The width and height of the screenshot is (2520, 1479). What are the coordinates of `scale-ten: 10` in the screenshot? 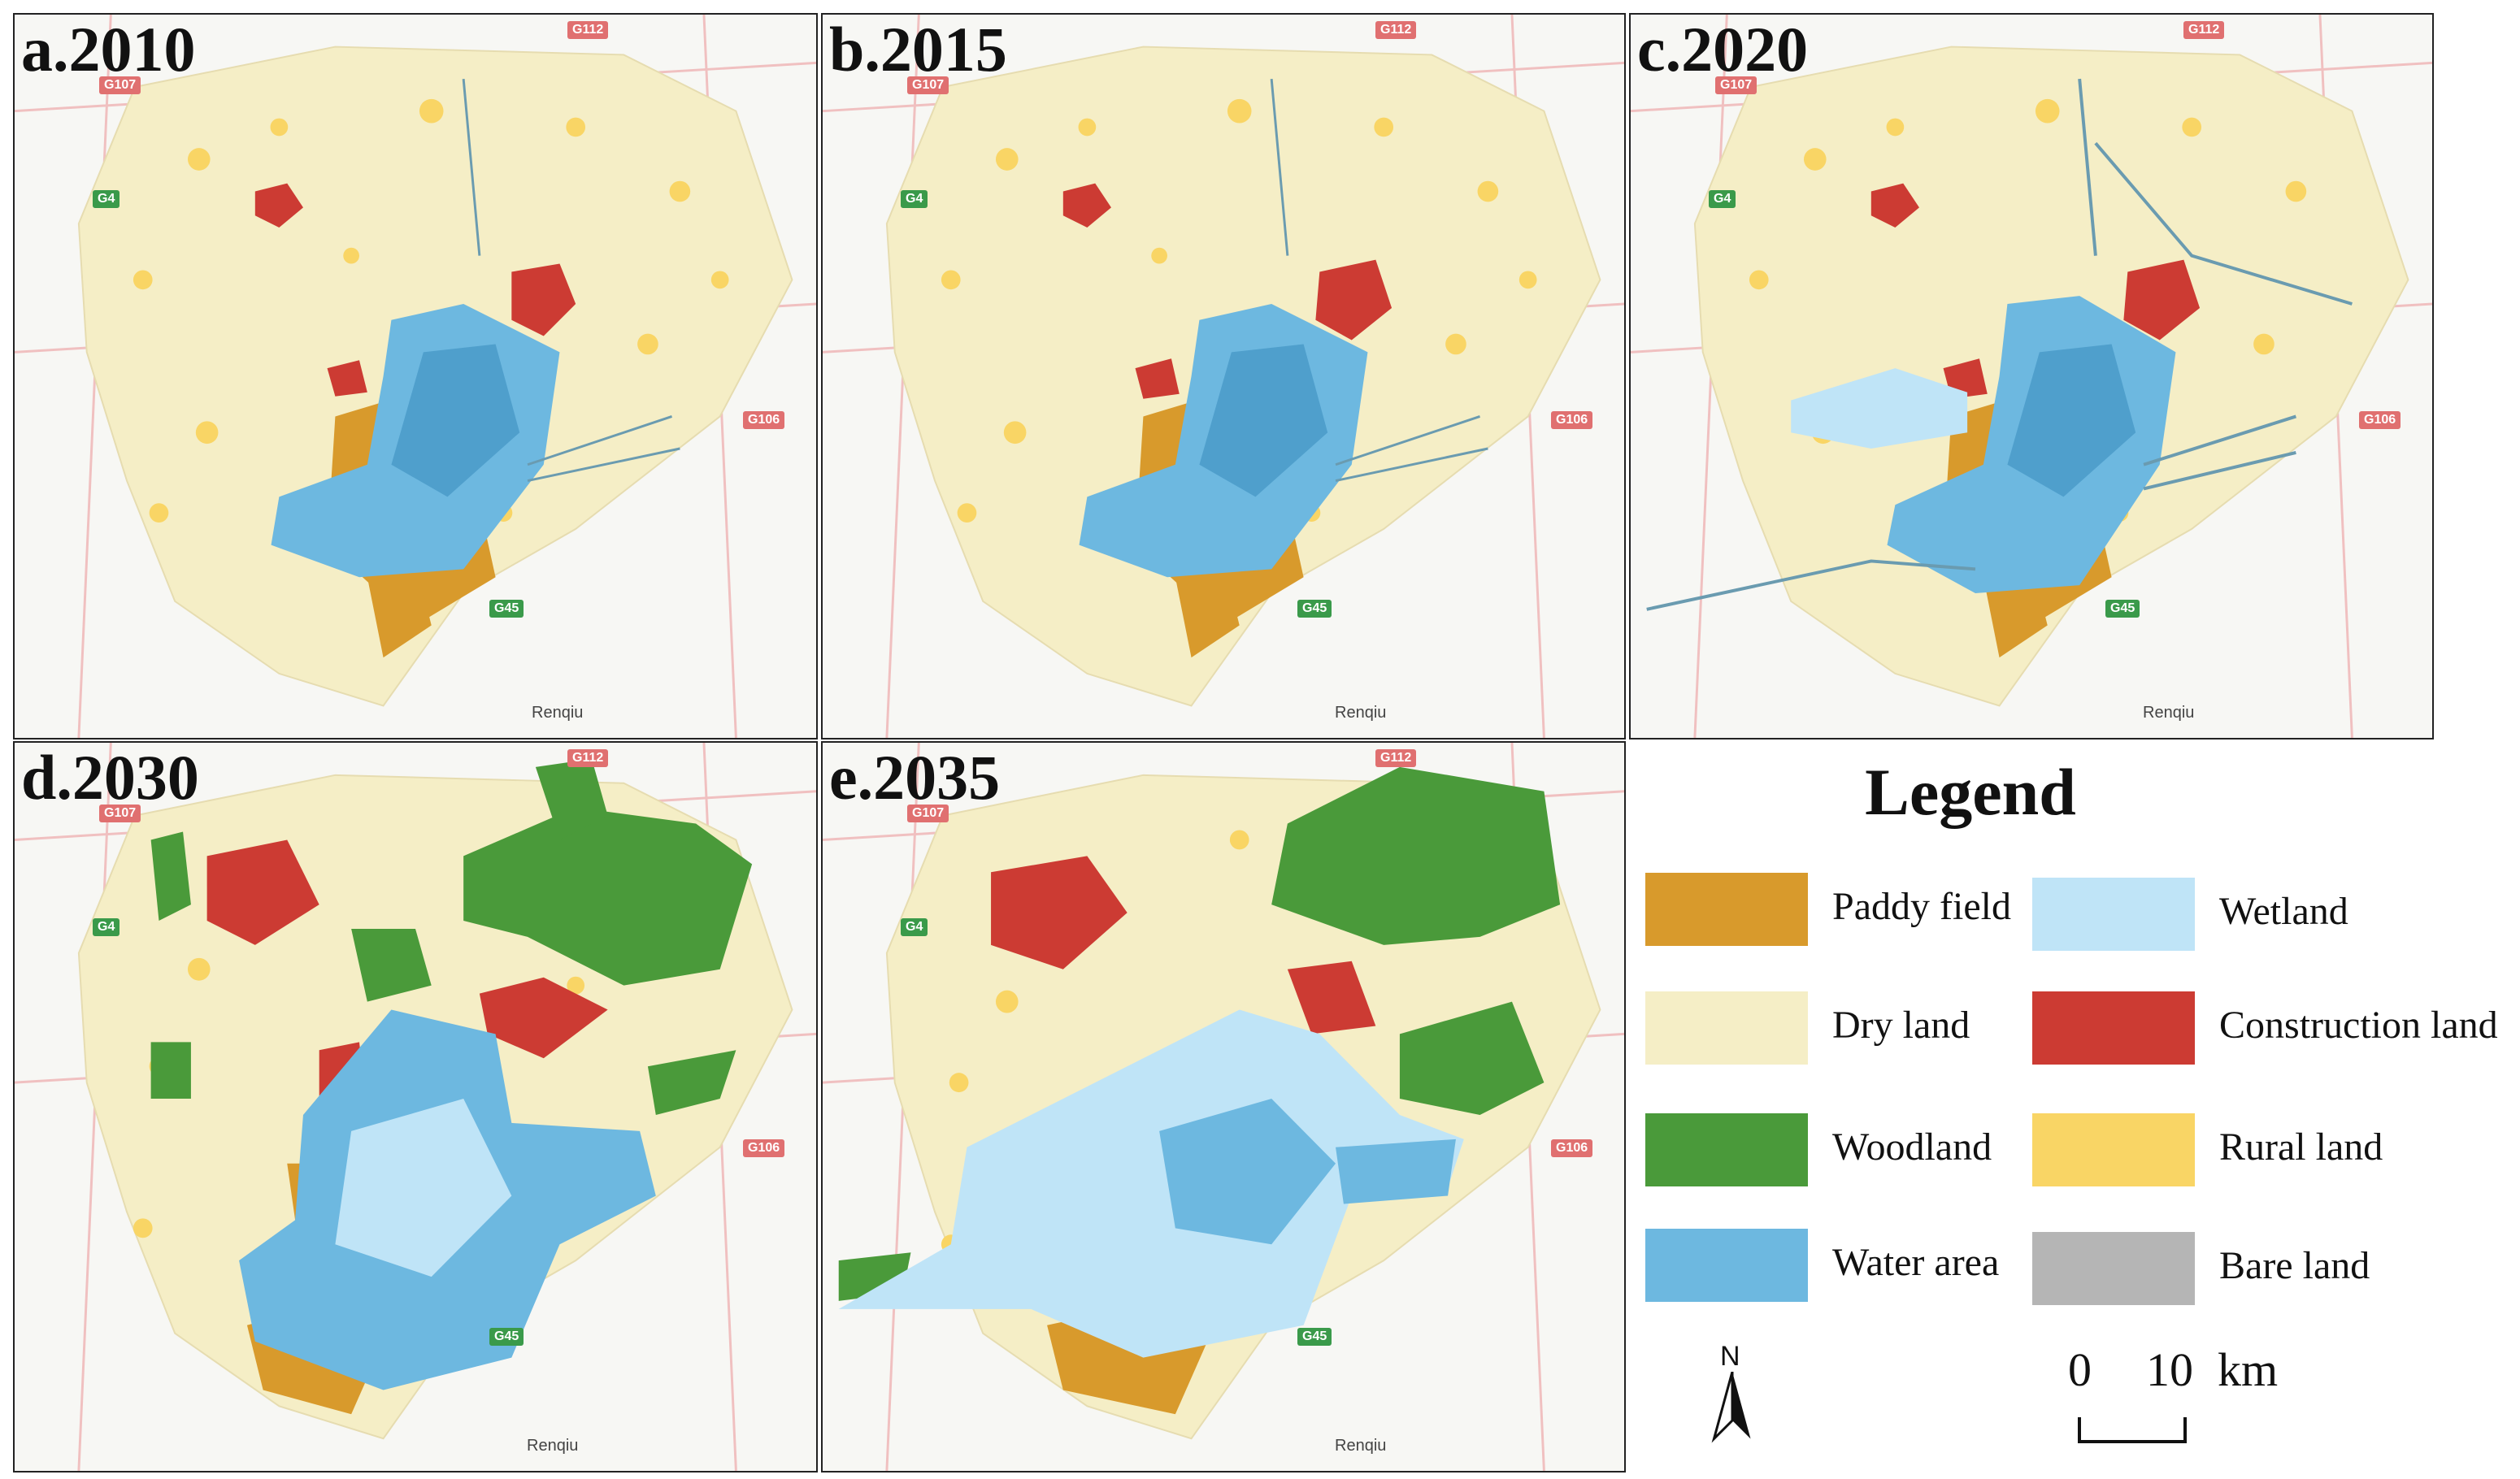 It's located at (2169, 1369).